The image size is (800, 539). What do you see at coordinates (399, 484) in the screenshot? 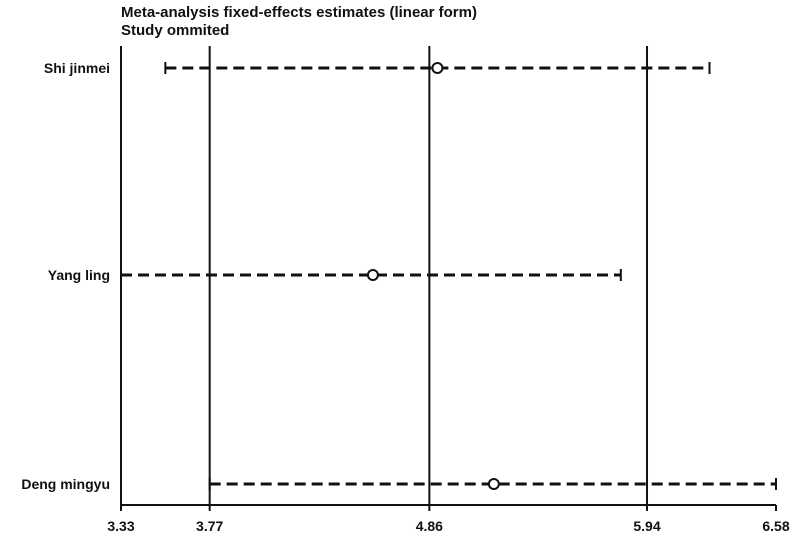
I see `study-row-deng-mingyu: Deng mingyu` at bounding box center [399, 484].